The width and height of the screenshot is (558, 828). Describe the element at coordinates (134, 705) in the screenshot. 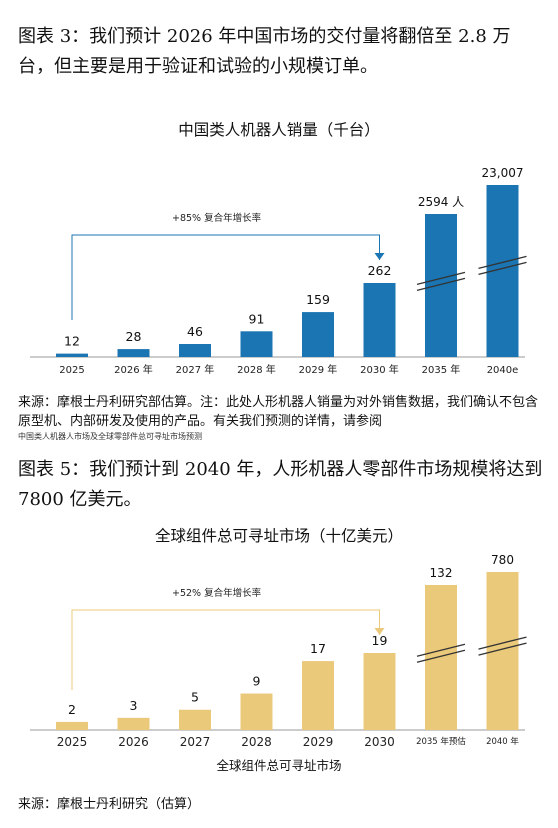

I see `value-label-1: 3` at that location.